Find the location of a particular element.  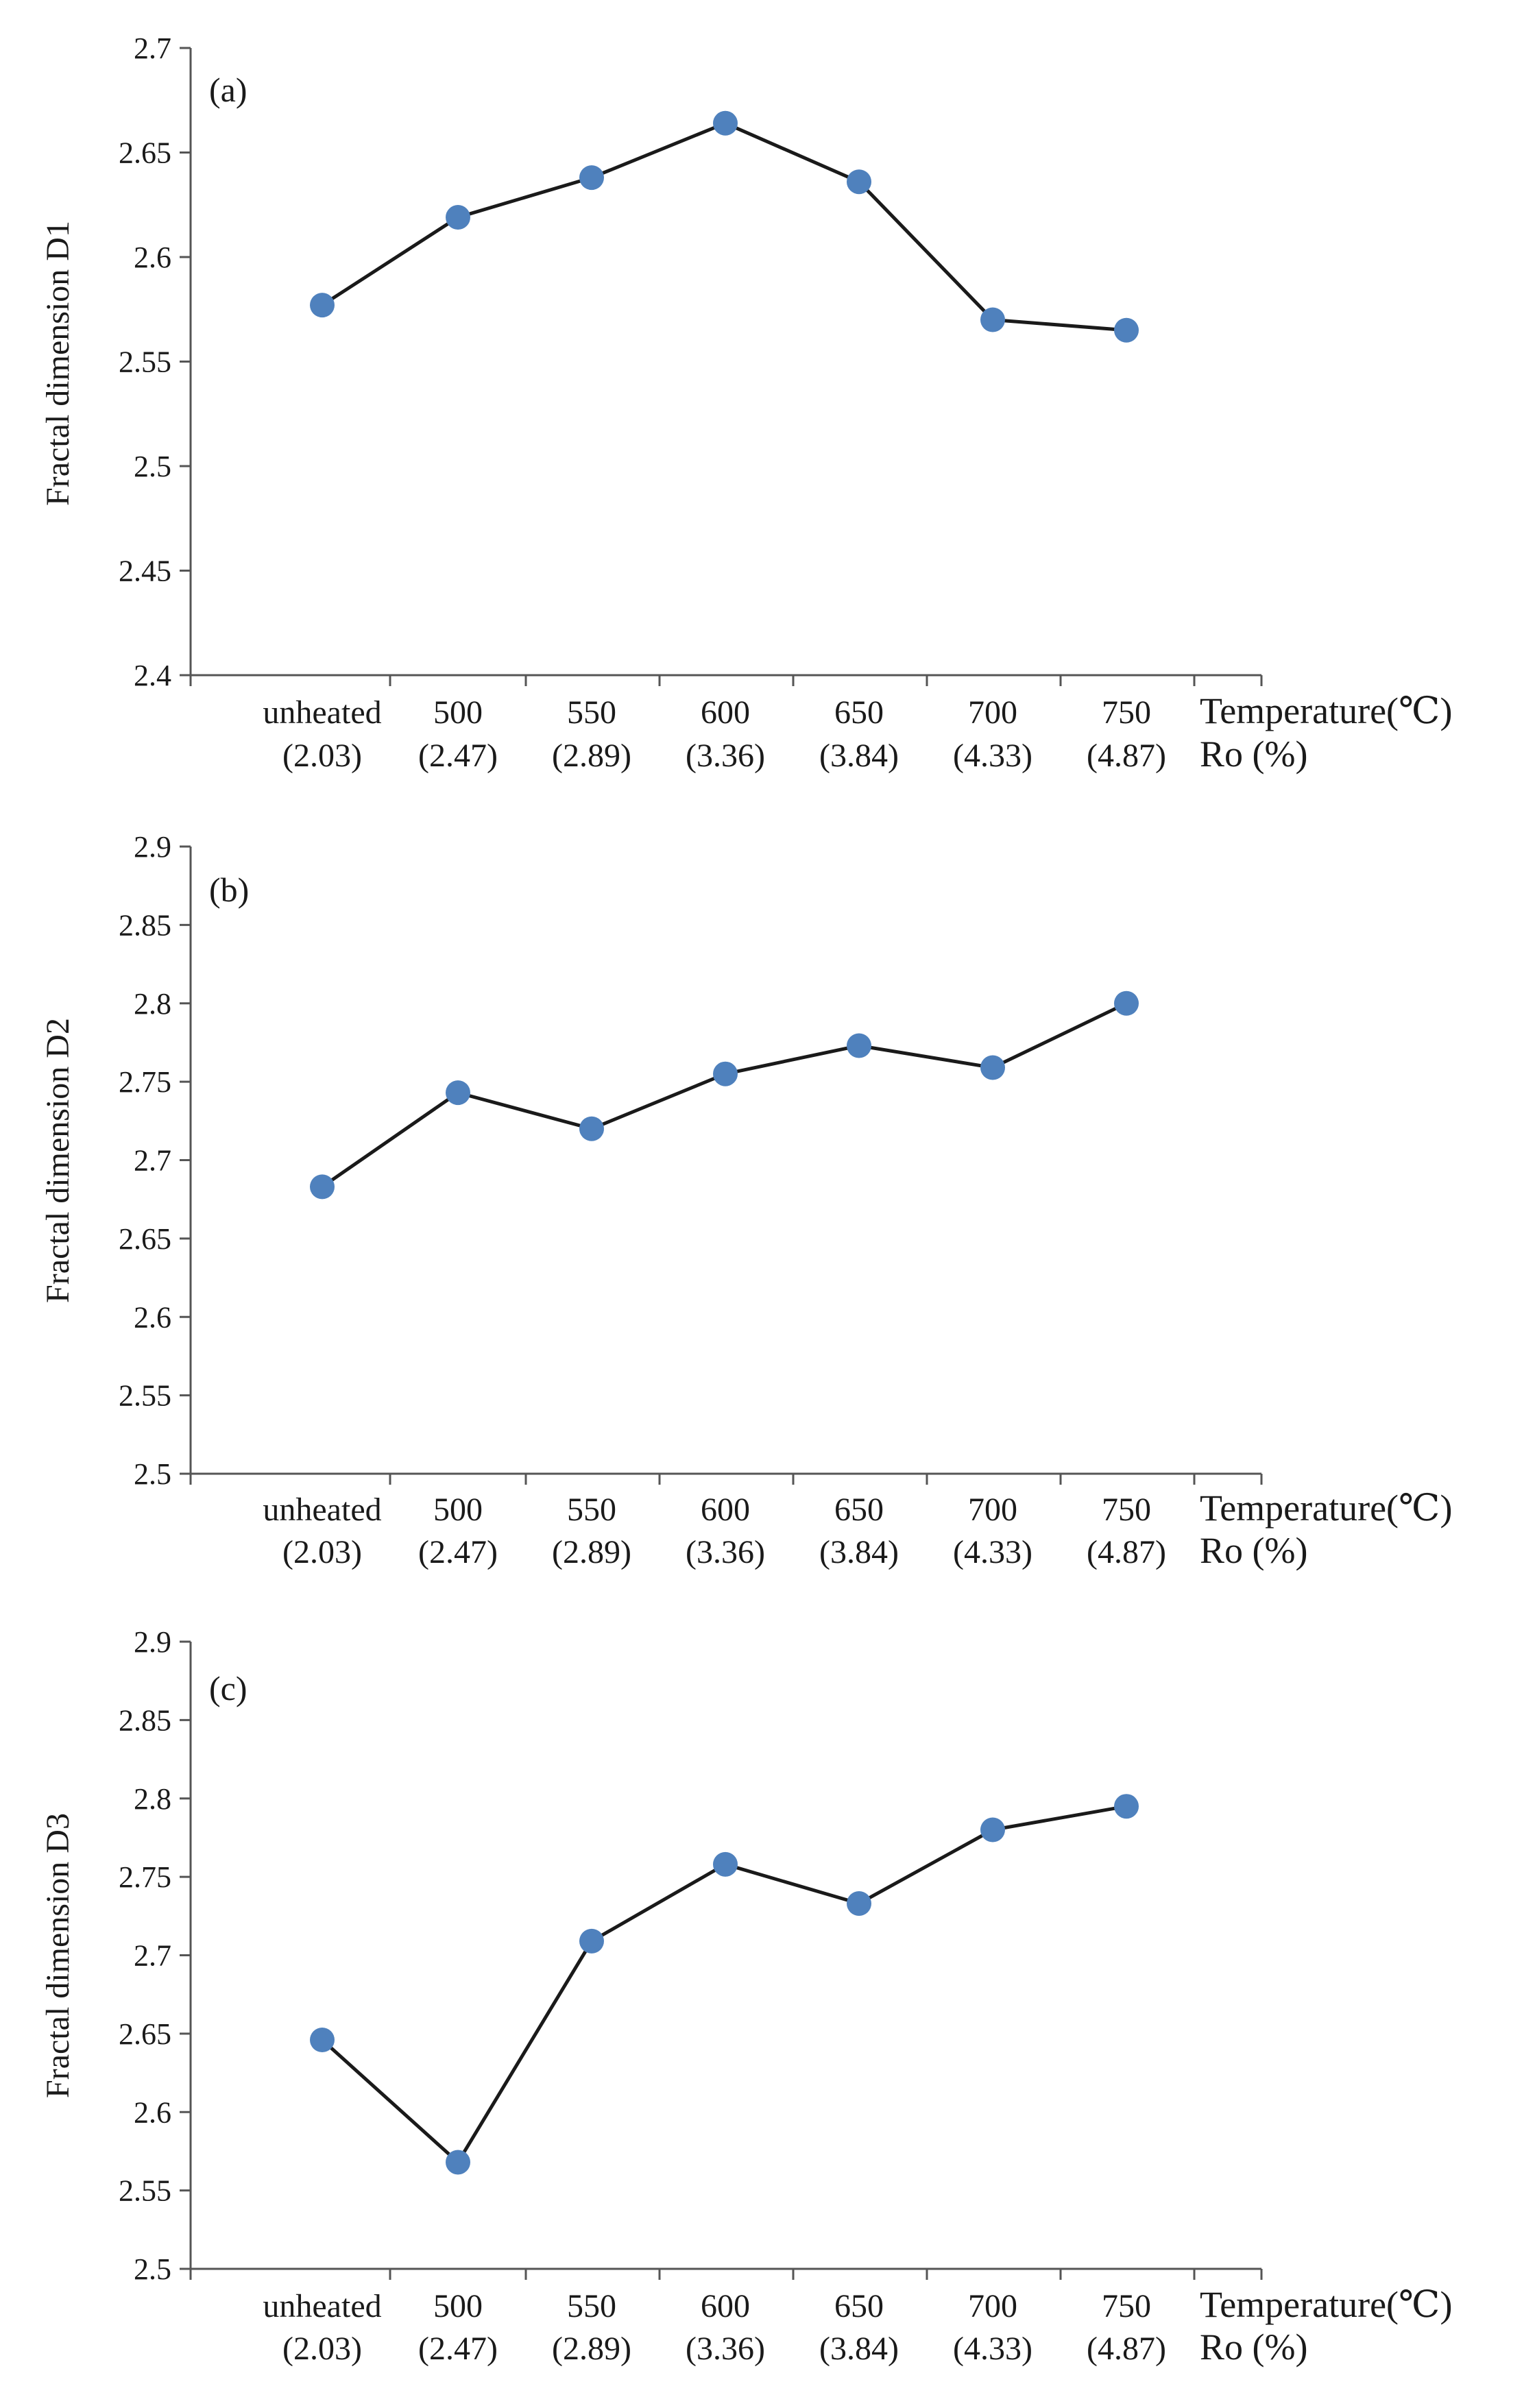

y-axis-title: Fractal dimension D2 is located at coordinates (58, 1160).